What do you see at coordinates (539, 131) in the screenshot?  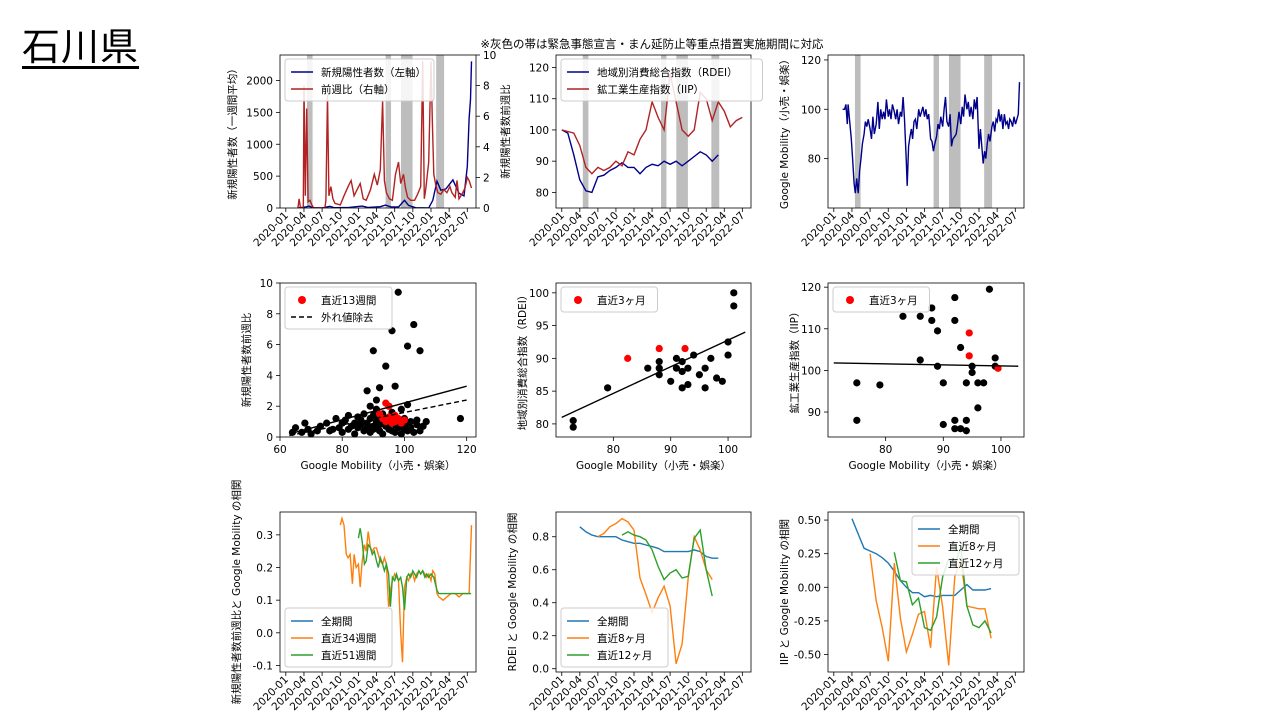 I see `consumption-ytick-label: 100` at bounding box center [539, 131].